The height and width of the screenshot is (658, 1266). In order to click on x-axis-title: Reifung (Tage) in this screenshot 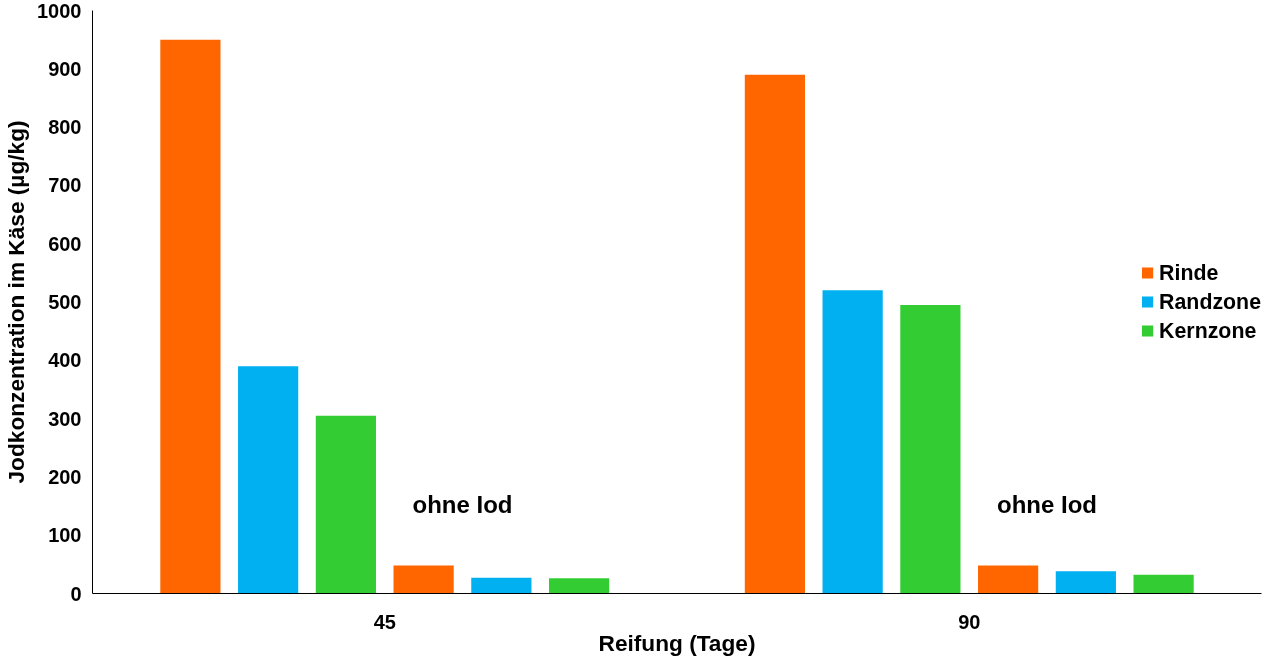, I will do `click(677, 642)`.